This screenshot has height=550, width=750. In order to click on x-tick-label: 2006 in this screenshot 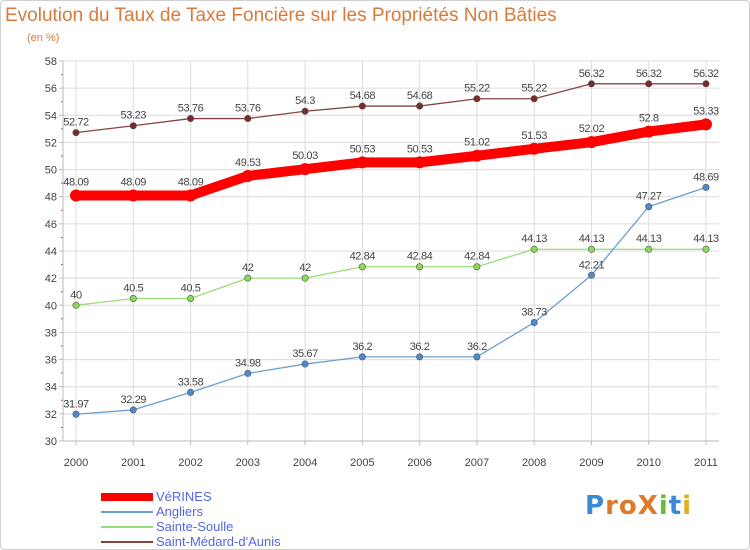, I will do `click(419, 463)`.